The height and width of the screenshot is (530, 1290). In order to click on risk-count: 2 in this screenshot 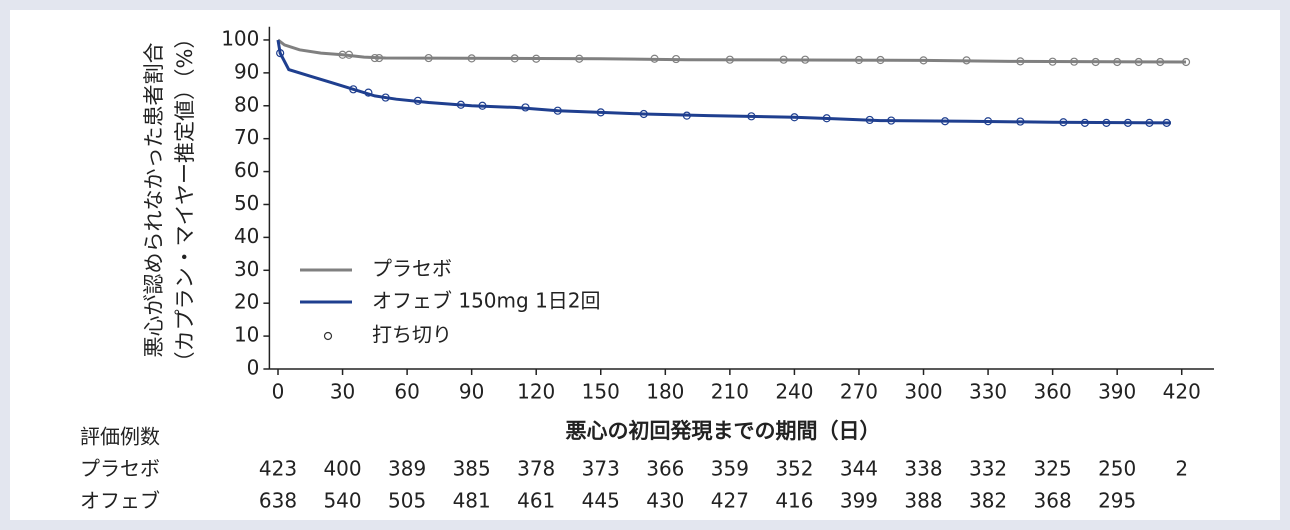, I will do `click(1181, 469)`.